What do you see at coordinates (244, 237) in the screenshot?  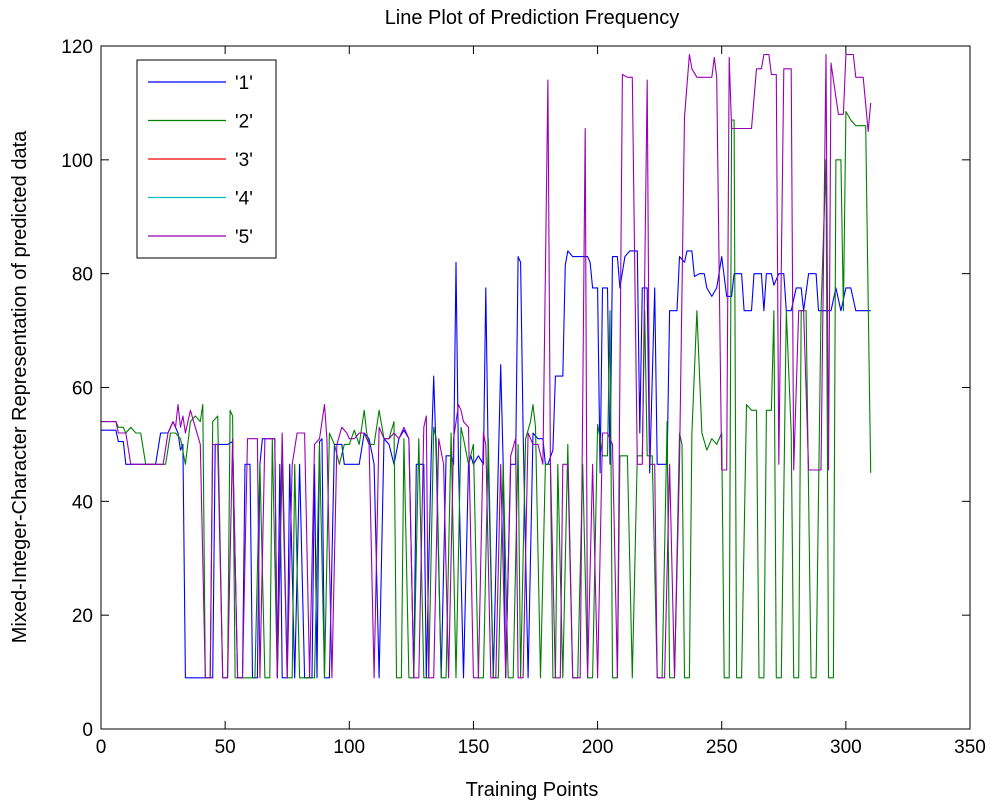 I see `legend-label-5: '5'` at bounding box center [244, 237].